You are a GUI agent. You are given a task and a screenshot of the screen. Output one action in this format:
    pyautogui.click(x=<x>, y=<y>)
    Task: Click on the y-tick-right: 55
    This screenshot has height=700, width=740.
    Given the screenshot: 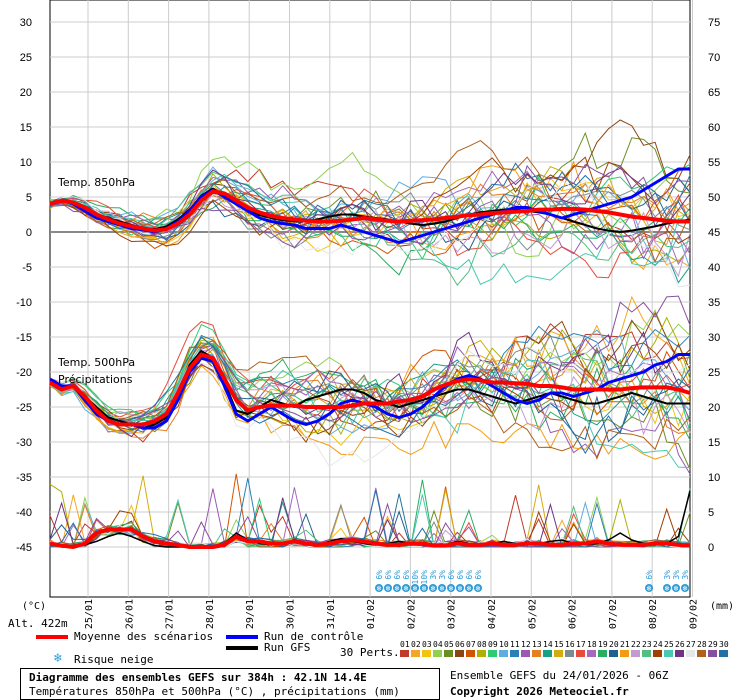 What is the action you would take?
    pyautogui.click(x=714, y=163)
    